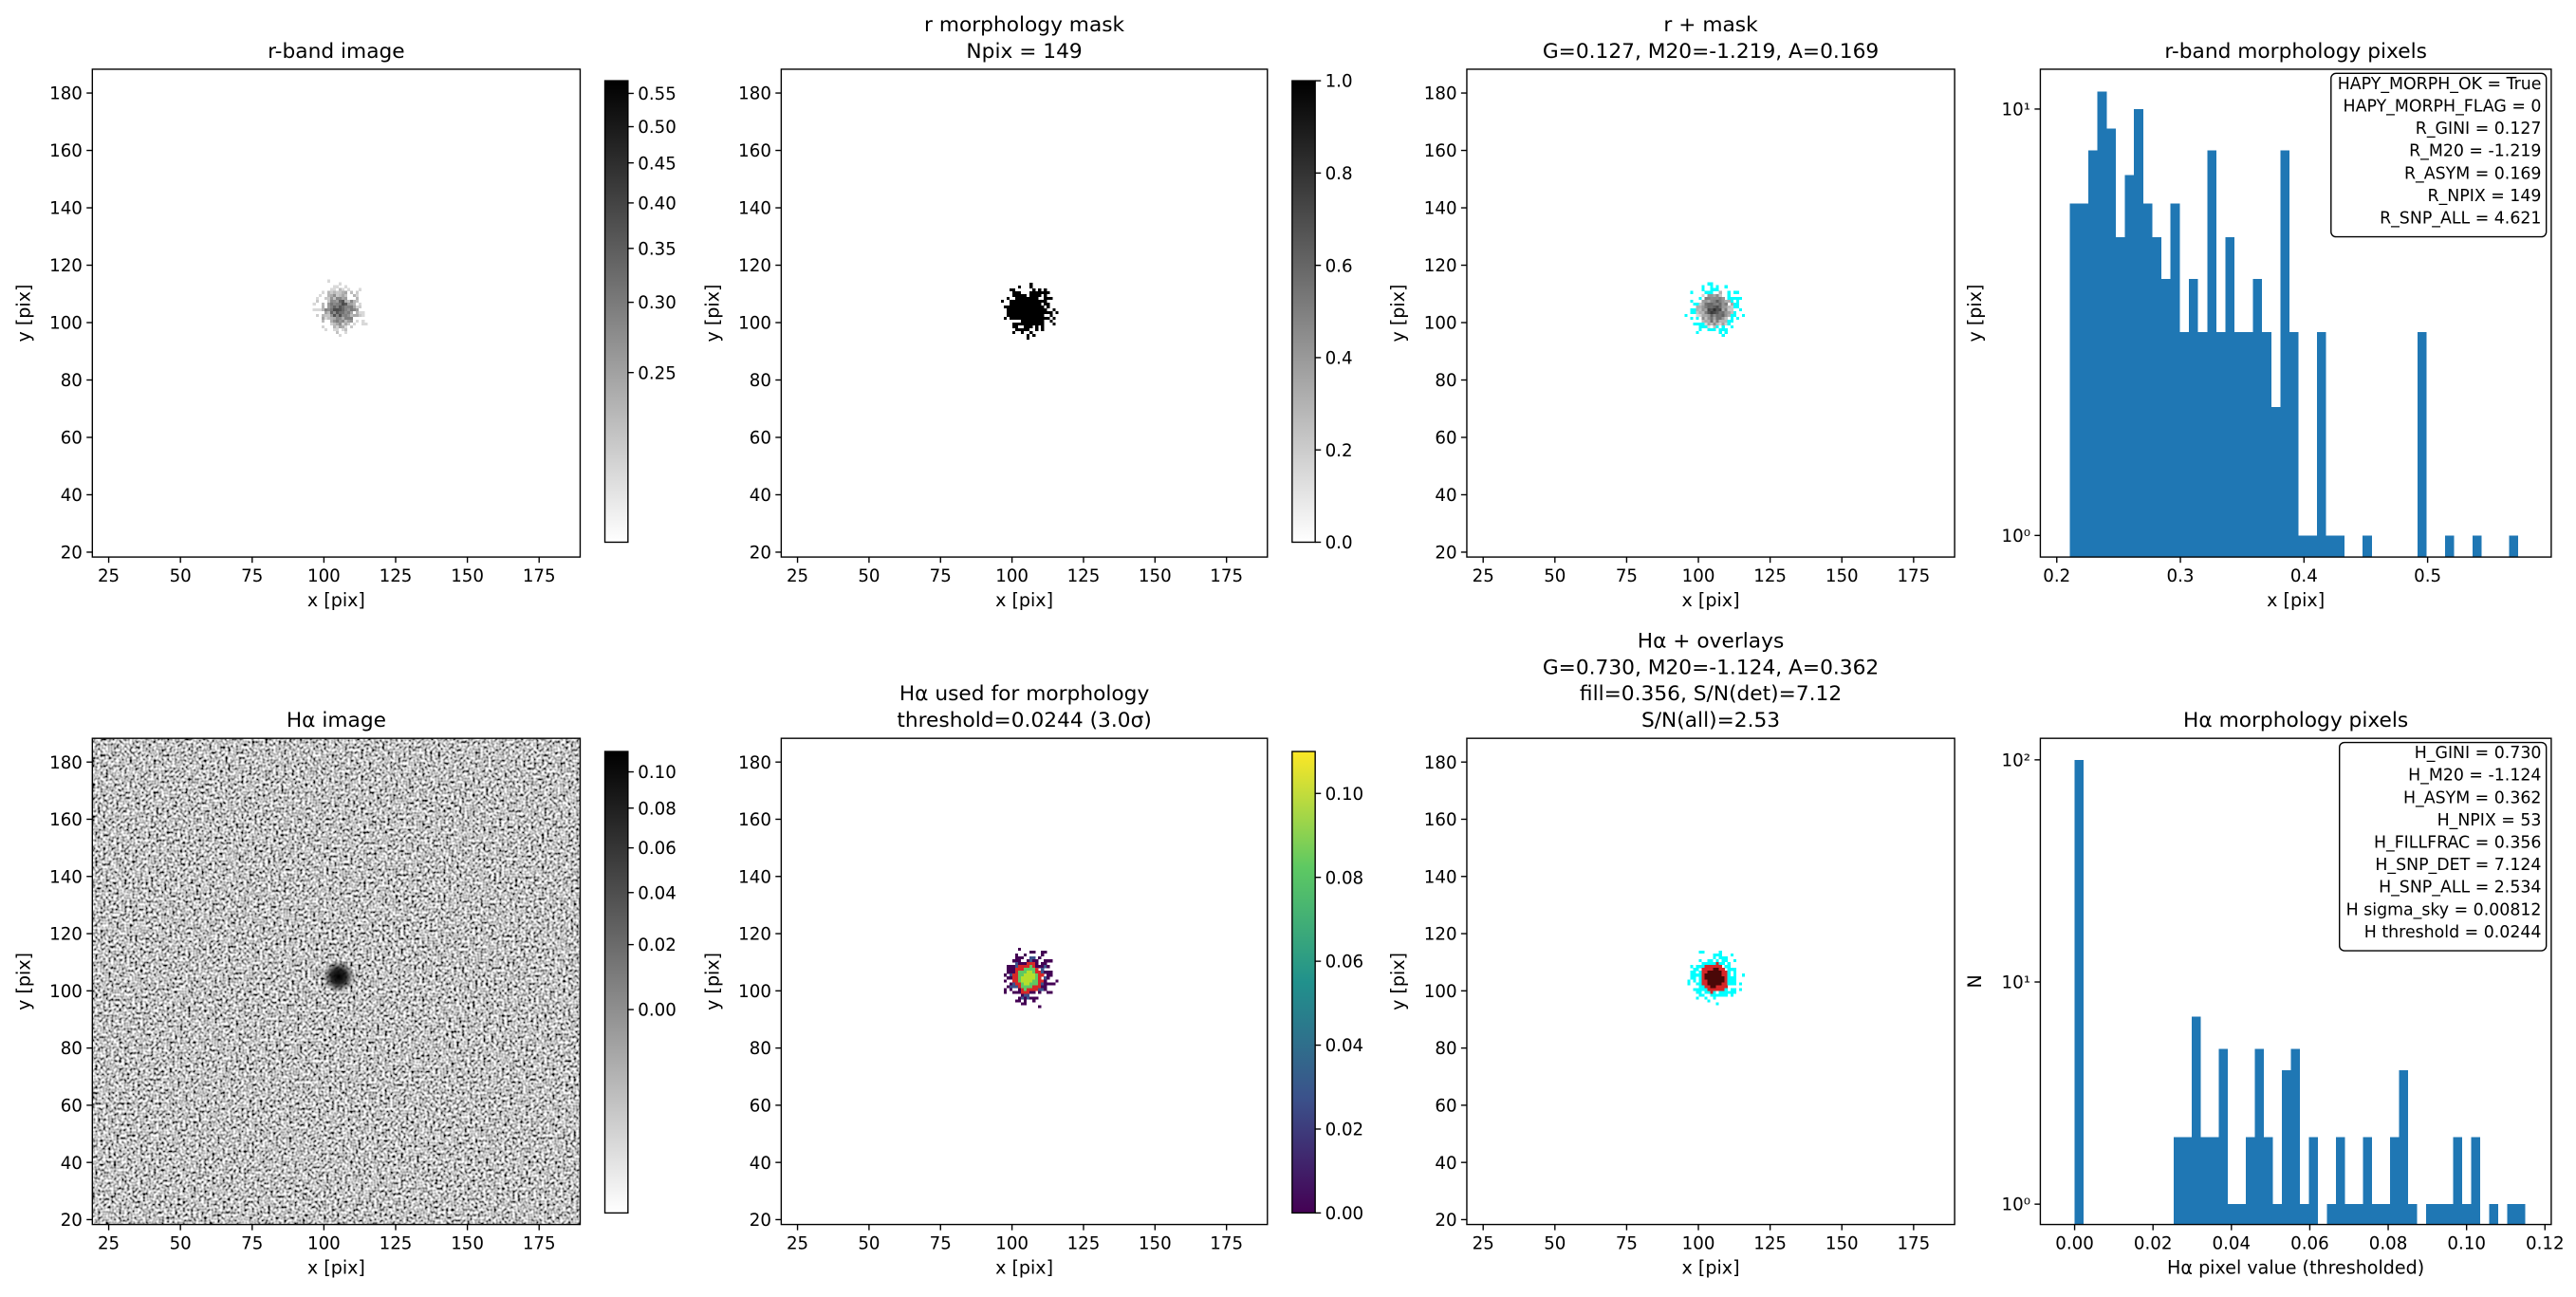  Describe the element at coordinates (396, 1244) in the screenshot. I see `x-tick-label: 125` at that location.